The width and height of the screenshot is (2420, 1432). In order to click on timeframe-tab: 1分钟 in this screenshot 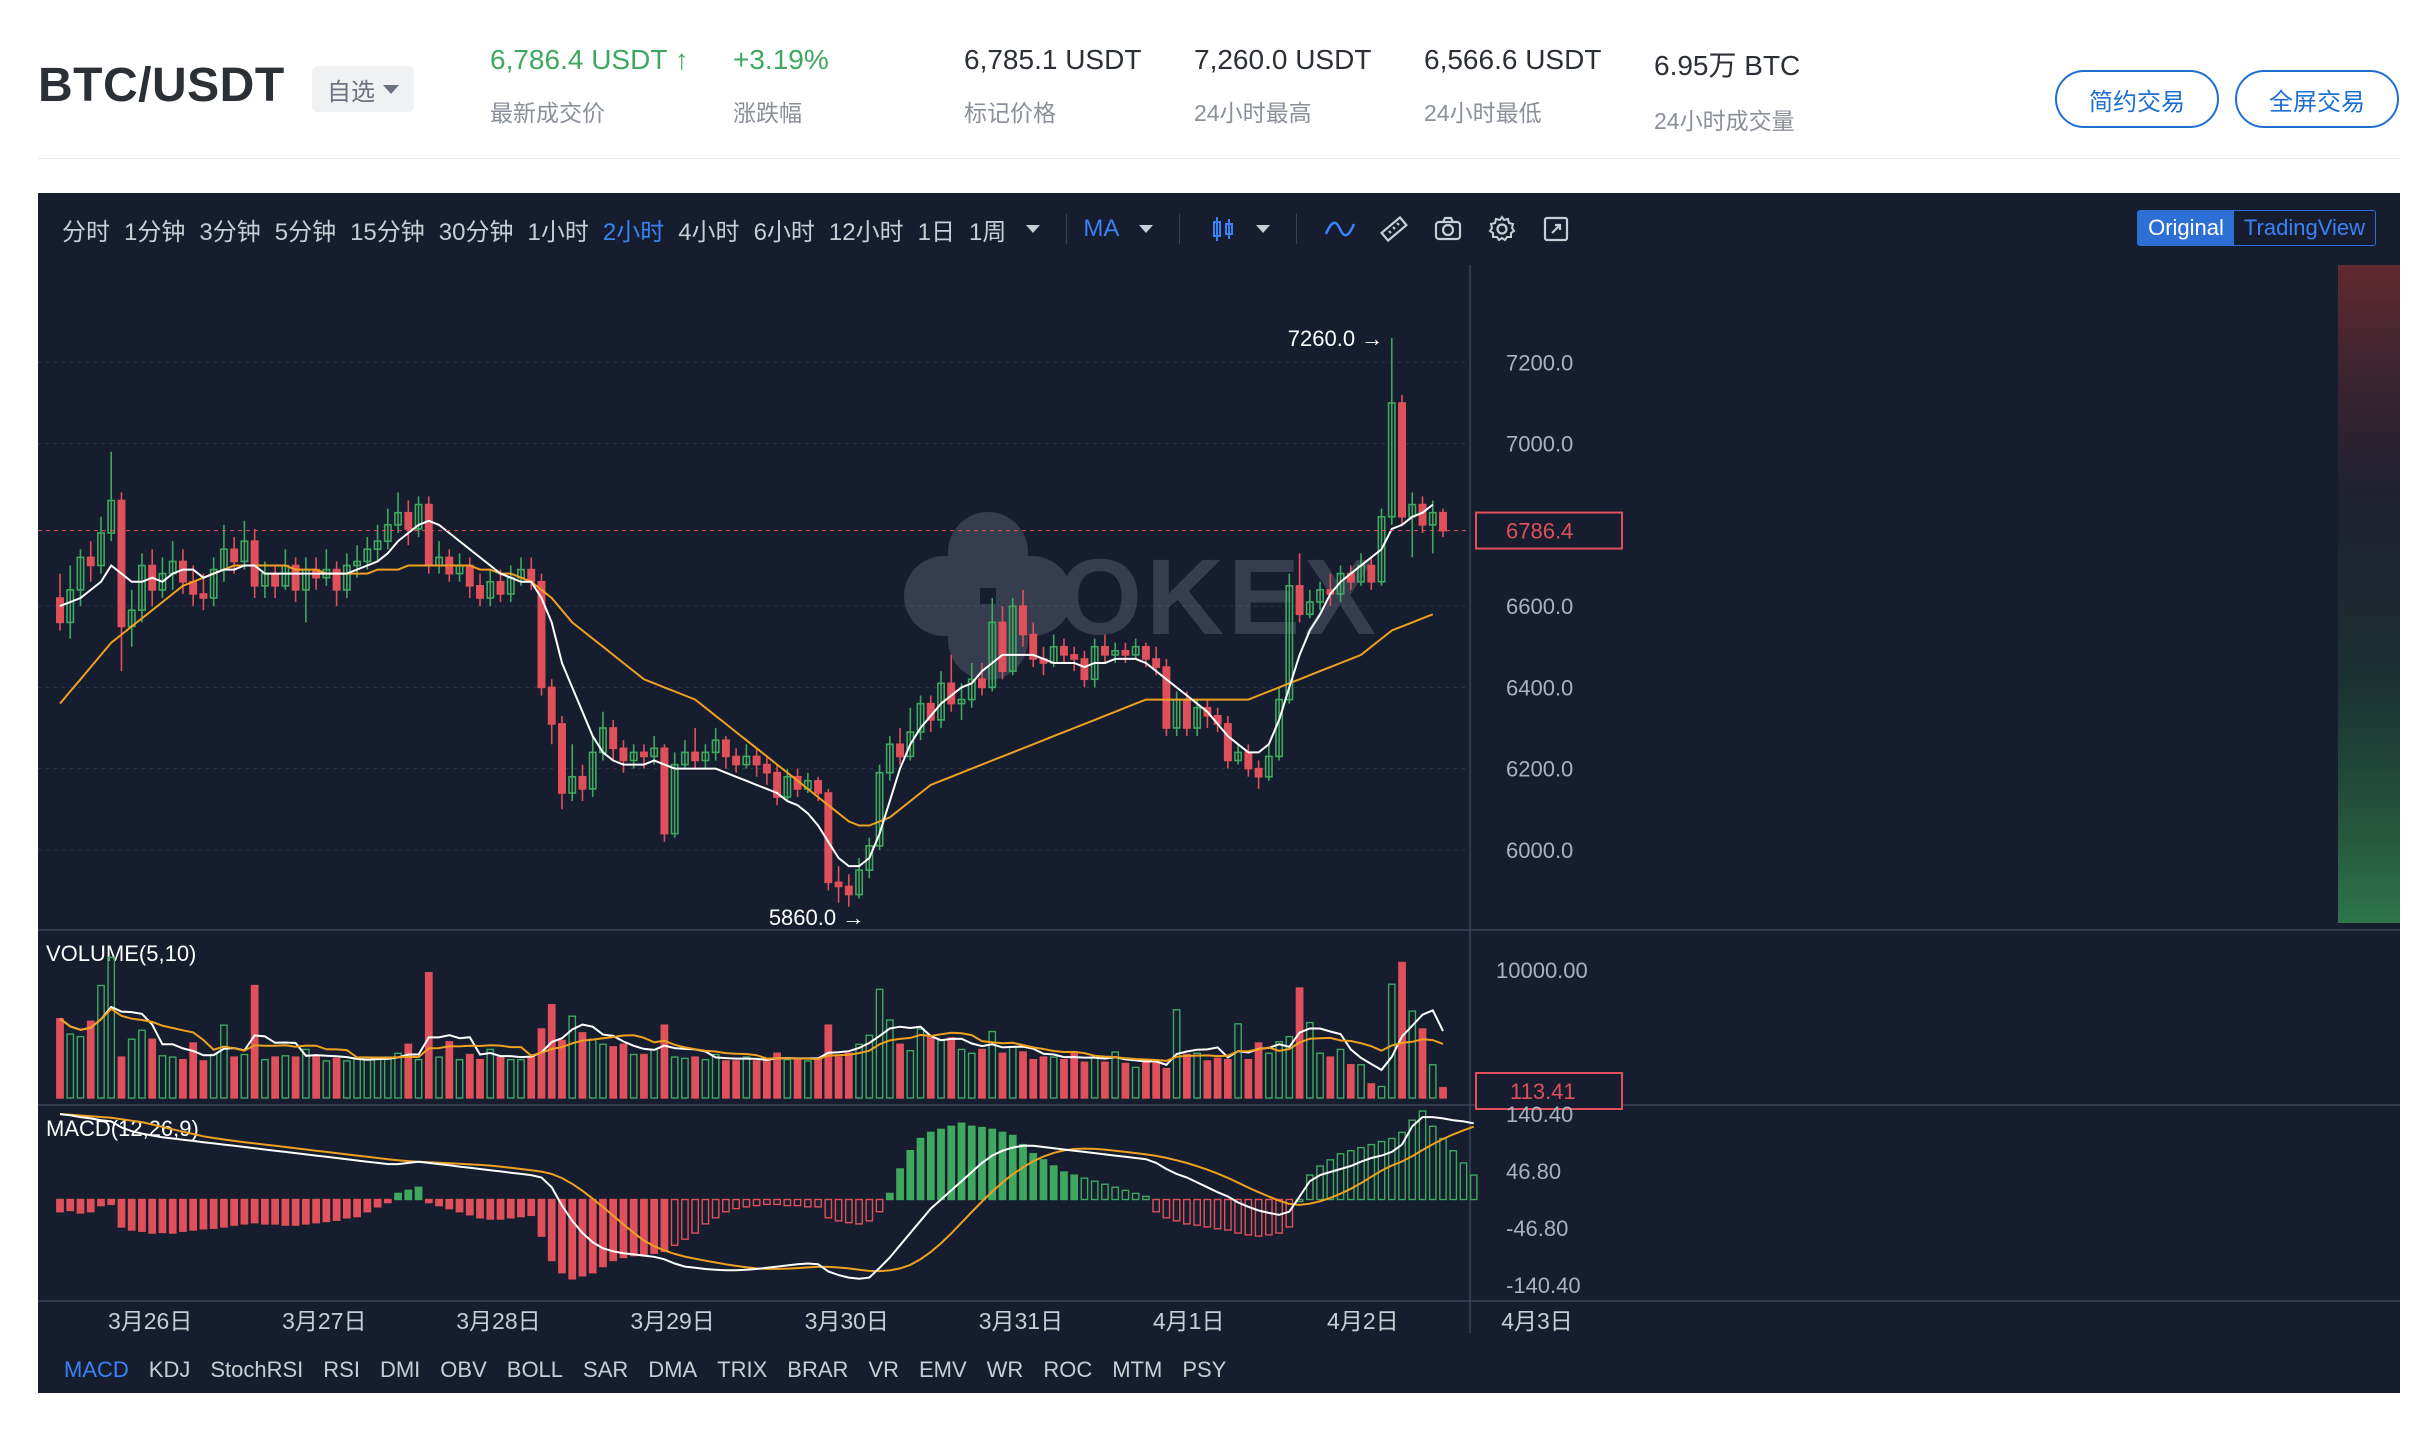, I will do `click(155, 232)`.